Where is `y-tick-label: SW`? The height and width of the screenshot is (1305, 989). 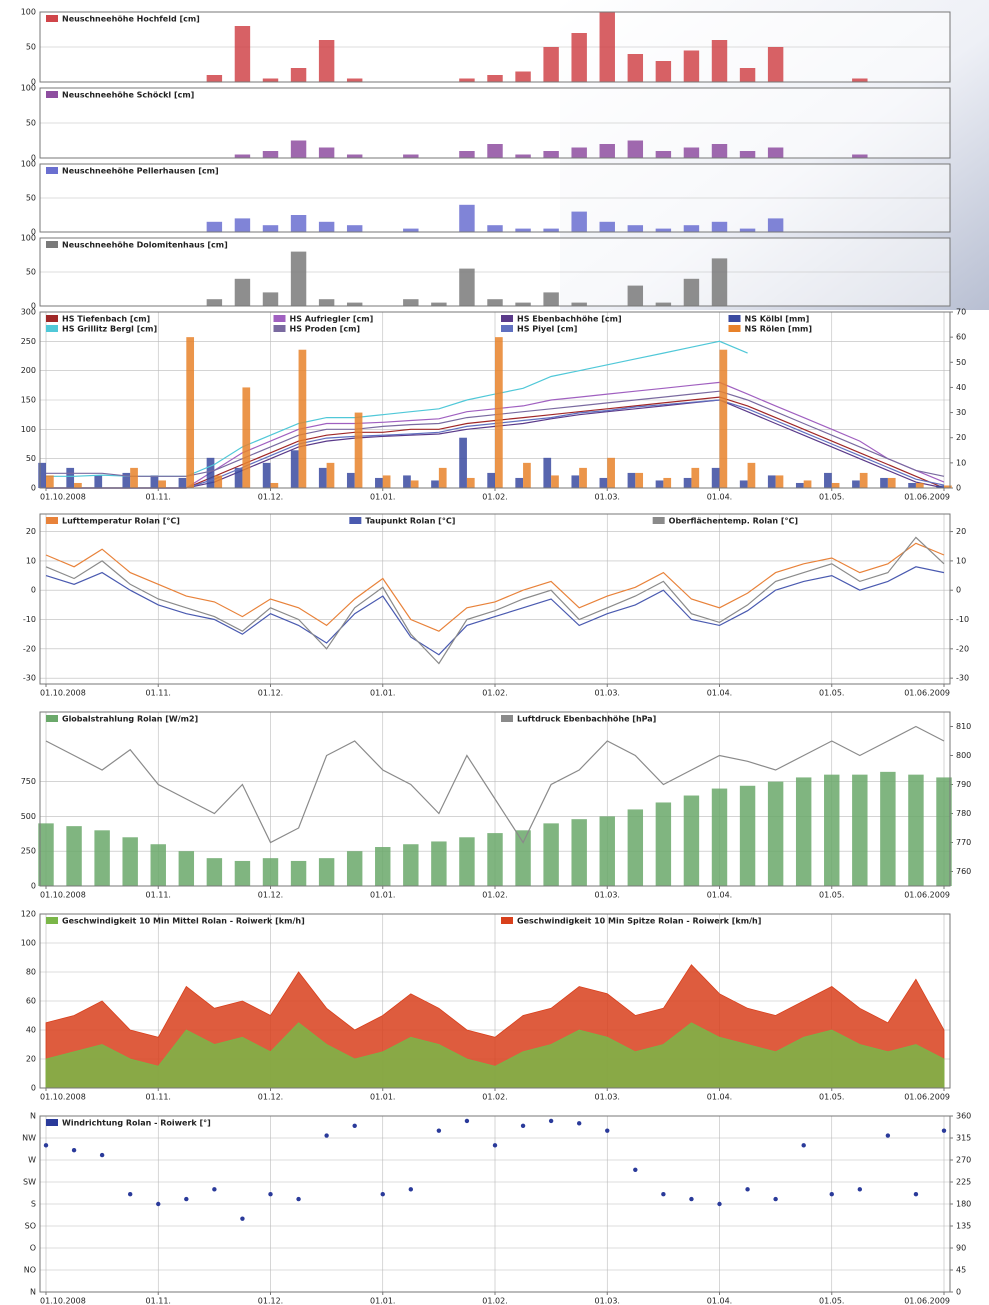
y-tick-label: SW is located at coordinates (29, 1182).